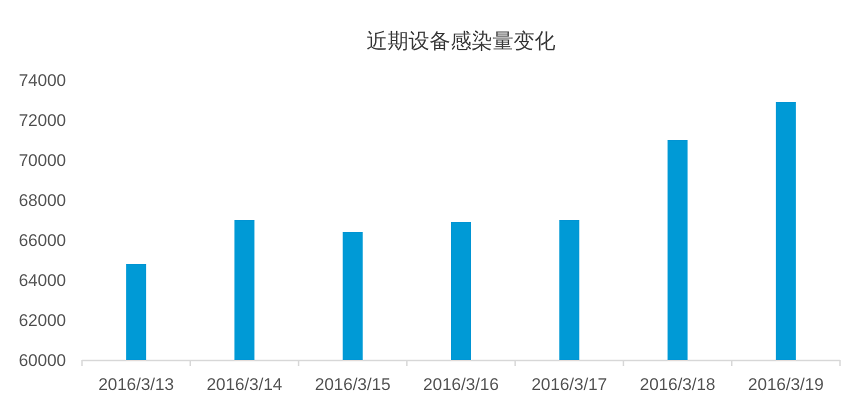 The width and height of the screenshot is (863, 409). Describe the element at coordinates (42, 240) in the screenshot. I see `y-tick-label: 66000` at that location.